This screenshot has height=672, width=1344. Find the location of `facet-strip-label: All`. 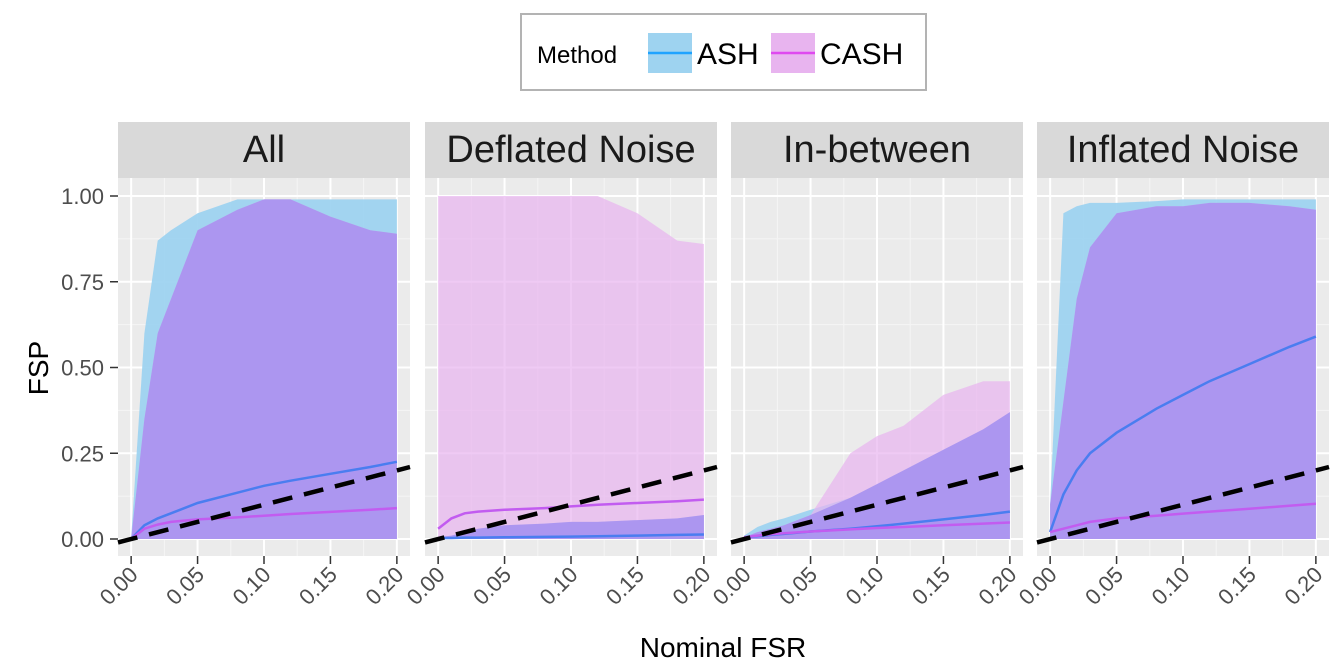

facet-strip-label: All is located at coordinates (264, 150).